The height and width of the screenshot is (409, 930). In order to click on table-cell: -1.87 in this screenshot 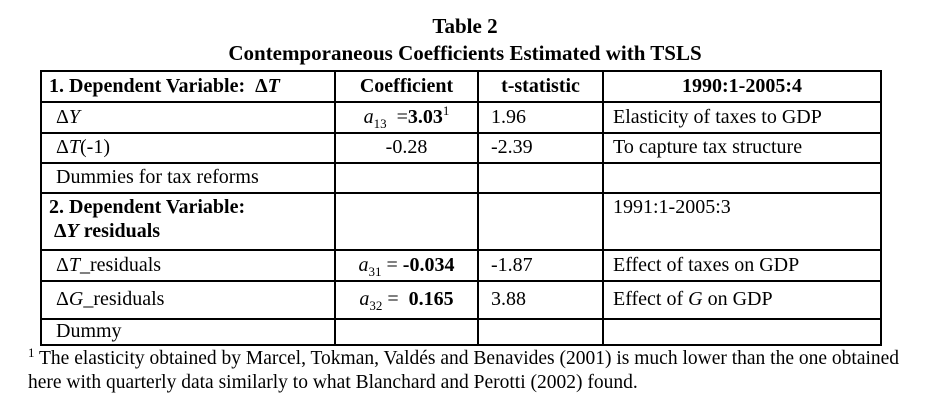, I will do `click(540, 265)`.